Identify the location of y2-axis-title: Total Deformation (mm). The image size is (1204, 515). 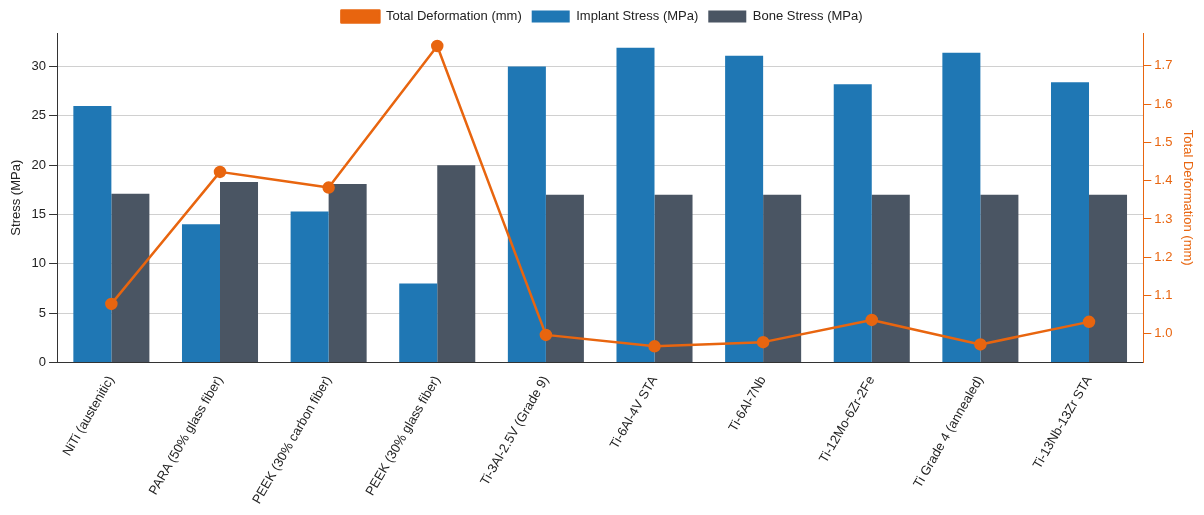
(1188, 197).